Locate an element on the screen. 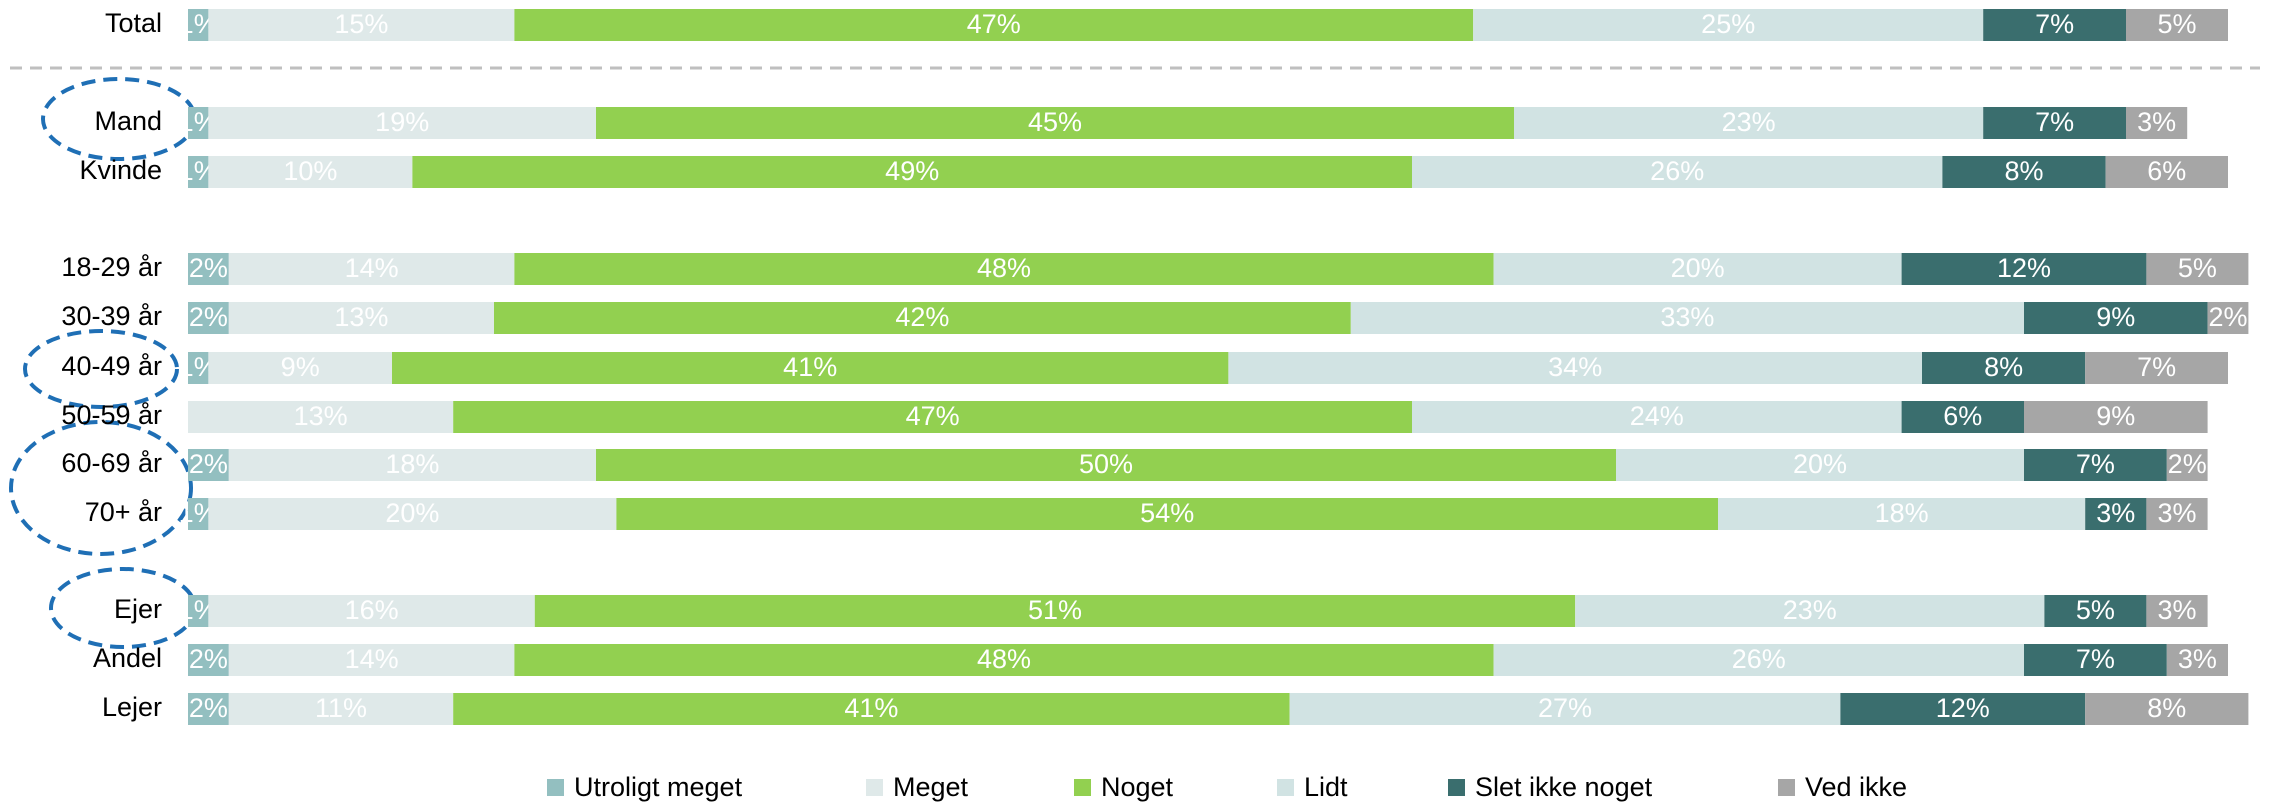  value-label: 15% is located at coordinates (361, 24).